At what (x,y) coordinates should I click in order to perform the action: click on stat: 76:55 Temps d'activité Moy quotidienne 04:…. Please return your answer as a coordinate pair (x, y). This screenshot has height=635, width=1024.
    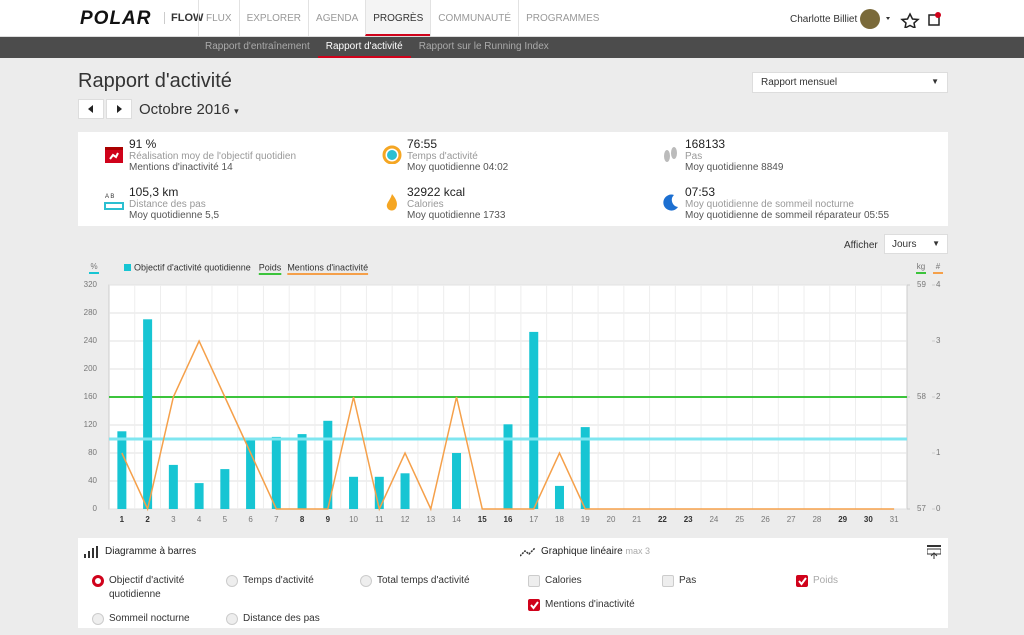
    Looking at the image, I should click on (517, 155).